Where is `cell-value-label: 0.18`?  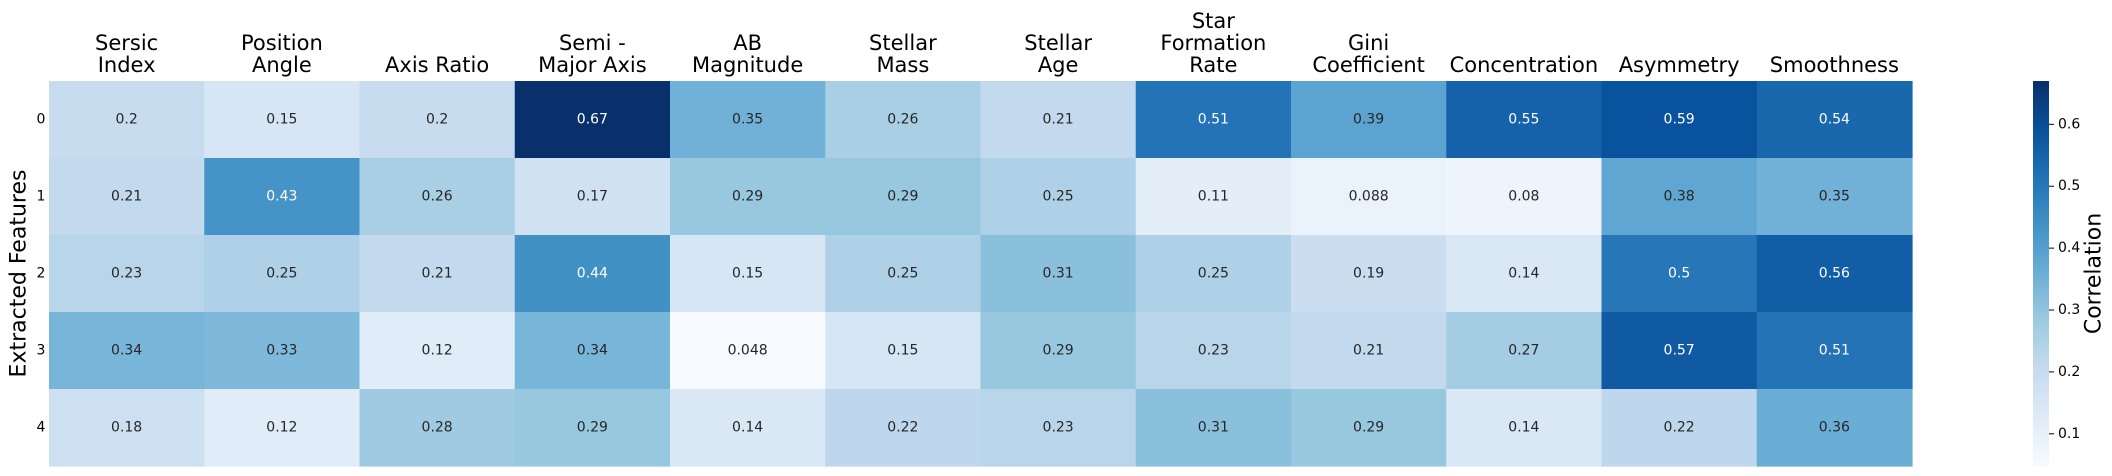 cell-value-label: 0.18 is located at coordinates (126, 428).